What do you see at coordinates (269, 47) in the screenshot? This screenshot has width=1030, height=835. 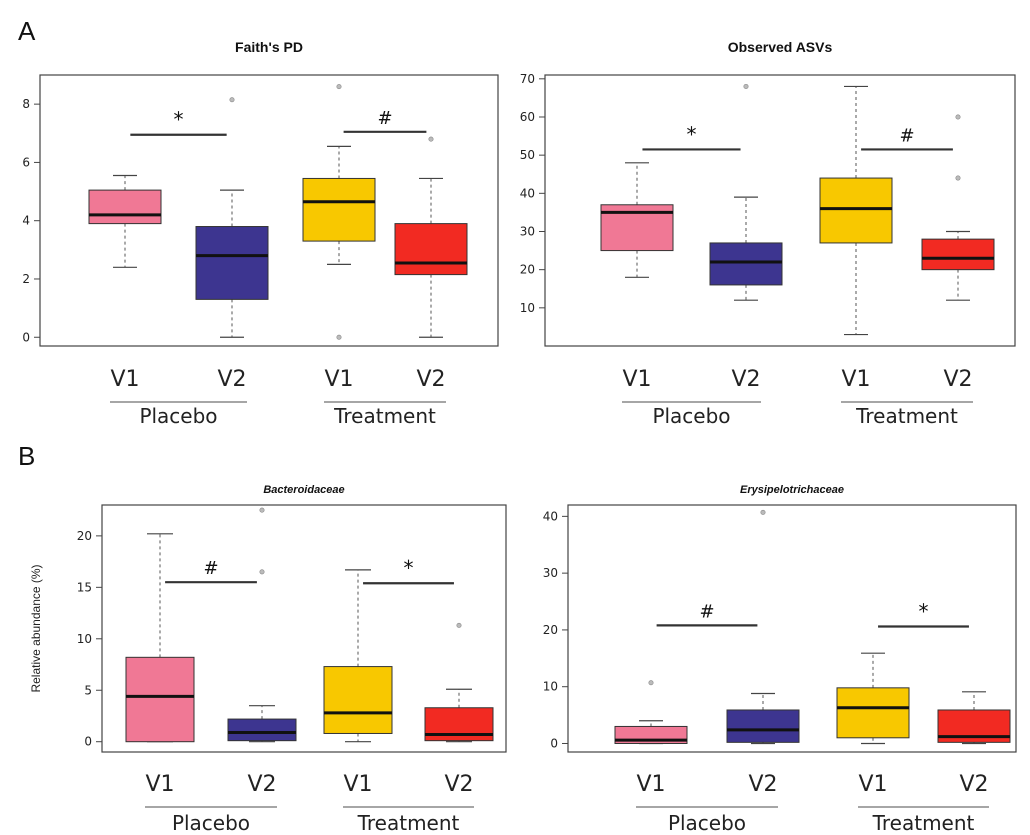 I see `chart-title: Faith's PD` at bounding box center [269, 47].